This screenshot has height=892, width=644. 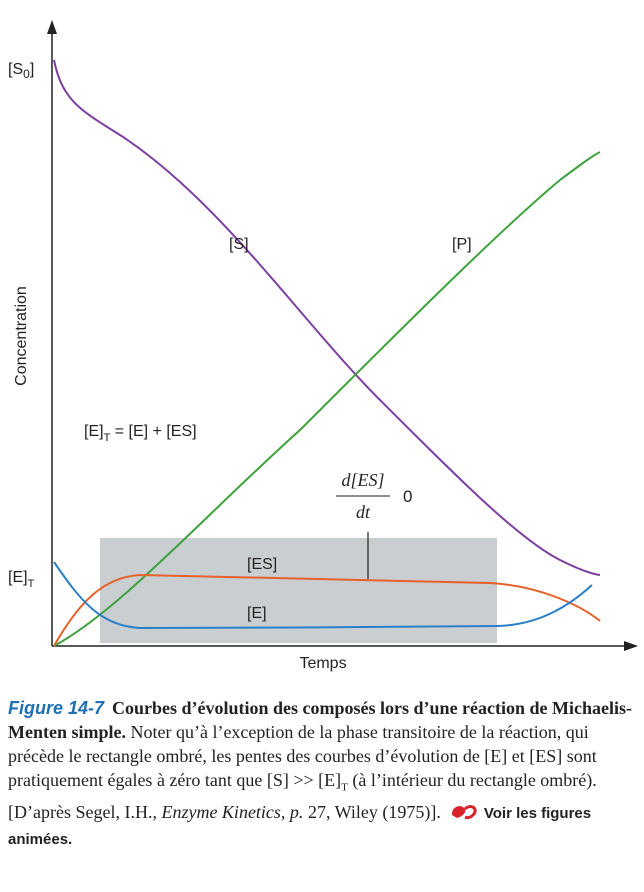 I want to click on x-axis-label: Temps, so click(x=322, y=663).